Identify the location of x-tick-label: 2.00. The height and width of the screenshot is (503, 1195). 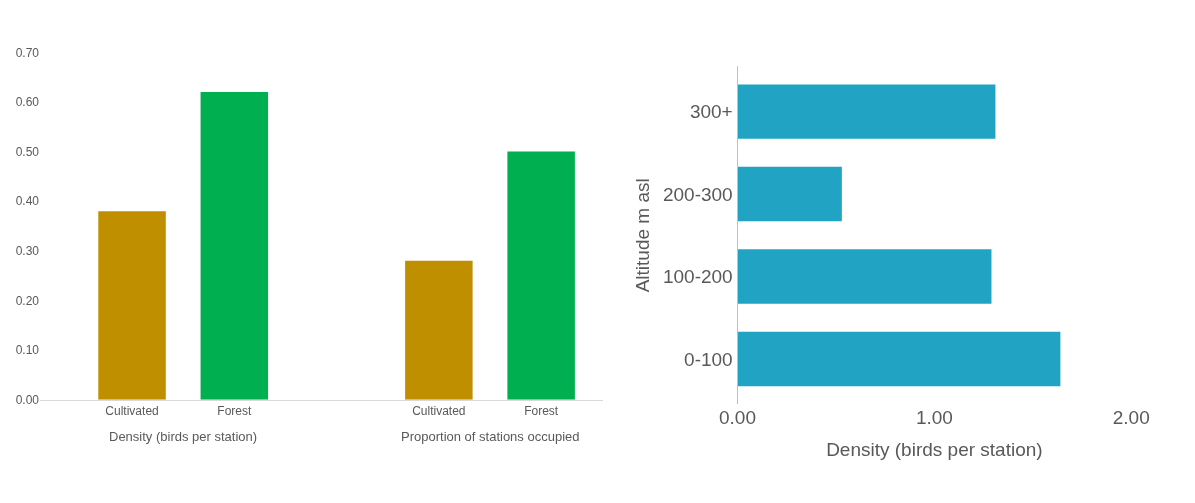
(1131, 418).